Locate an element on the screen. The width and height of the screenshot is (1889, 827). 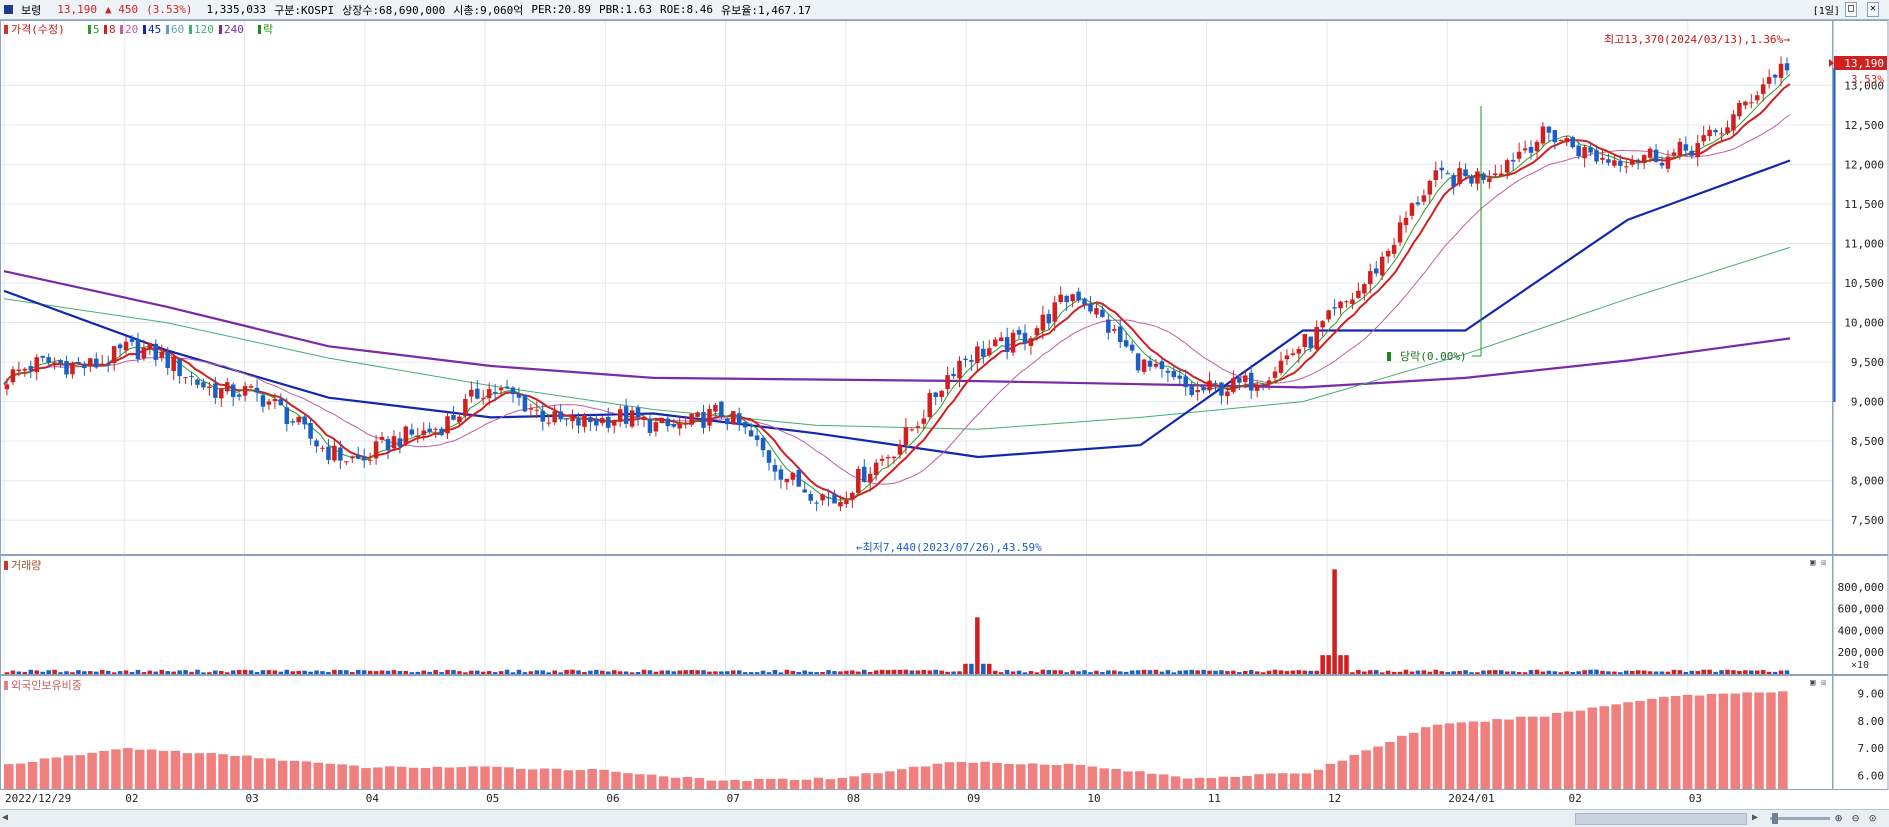
zoom-slider is located at coordinates (1800, 818).